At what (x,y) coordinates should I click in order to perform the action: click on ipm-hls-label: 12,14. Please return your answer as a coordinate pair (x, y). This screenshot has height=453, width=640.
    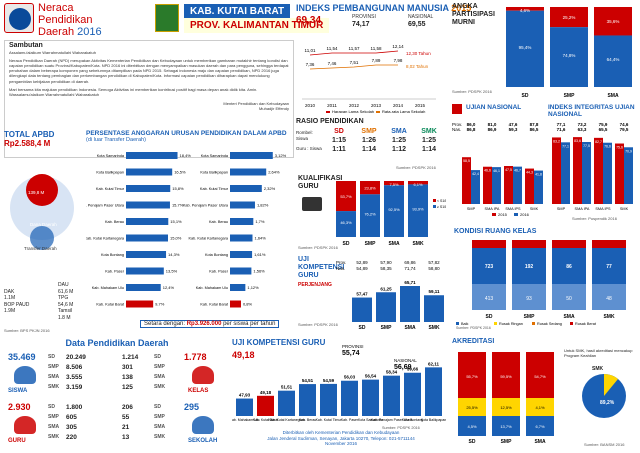
    Looking at the image, I should click on (398, 46).